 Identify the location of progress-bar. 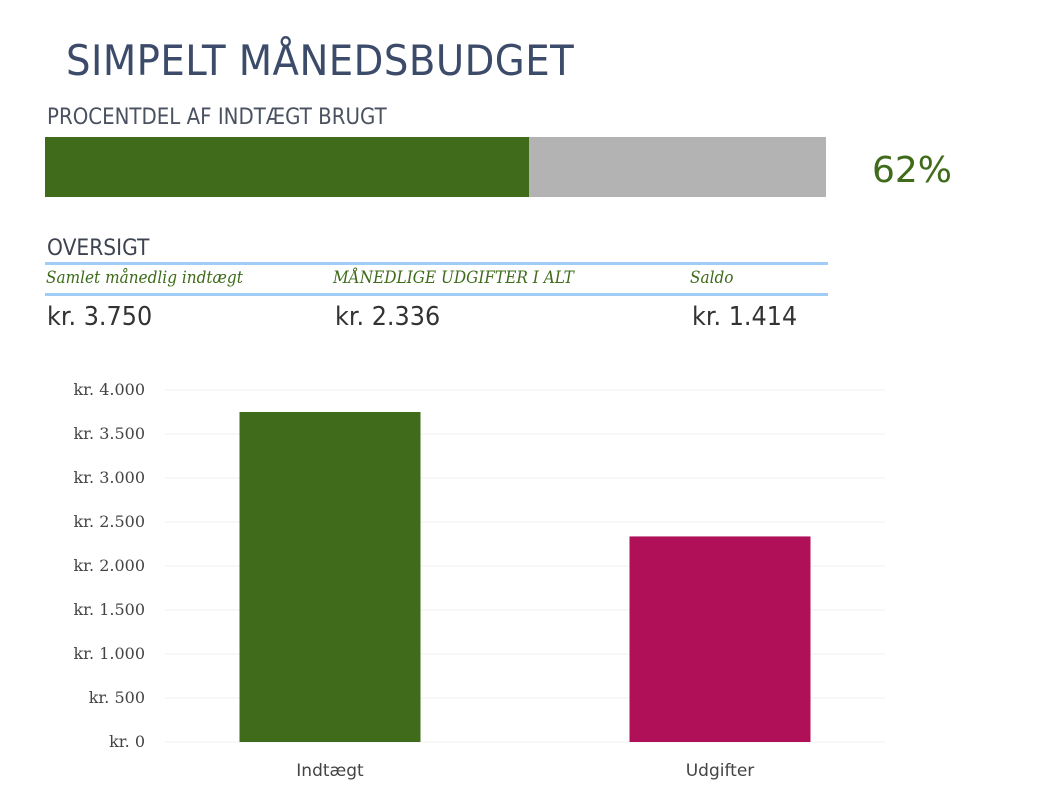
(435, 167).